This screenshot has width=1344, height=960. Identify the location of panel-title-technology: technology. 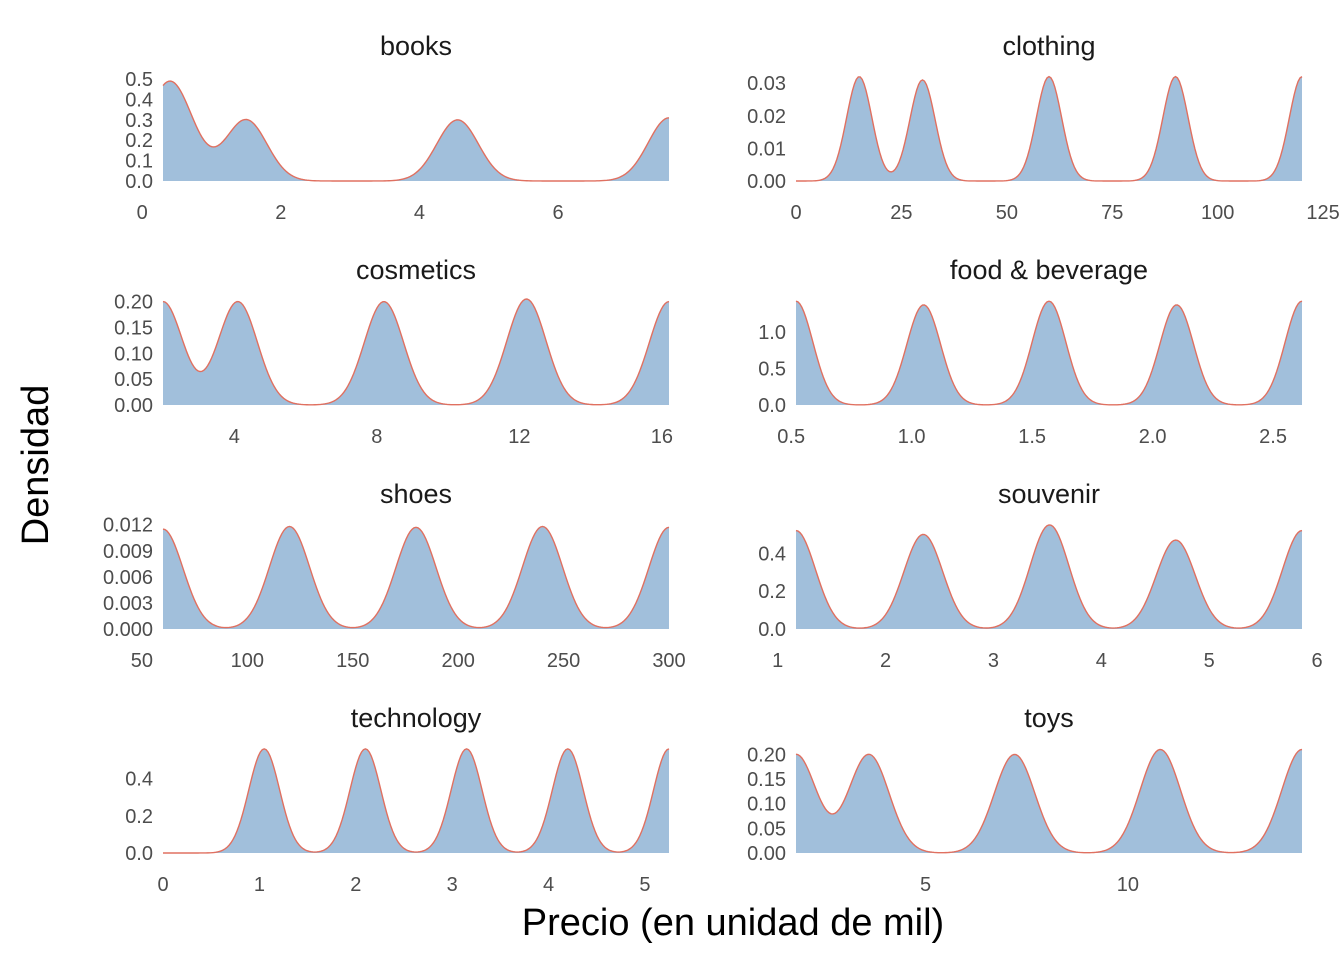
(416, 718).